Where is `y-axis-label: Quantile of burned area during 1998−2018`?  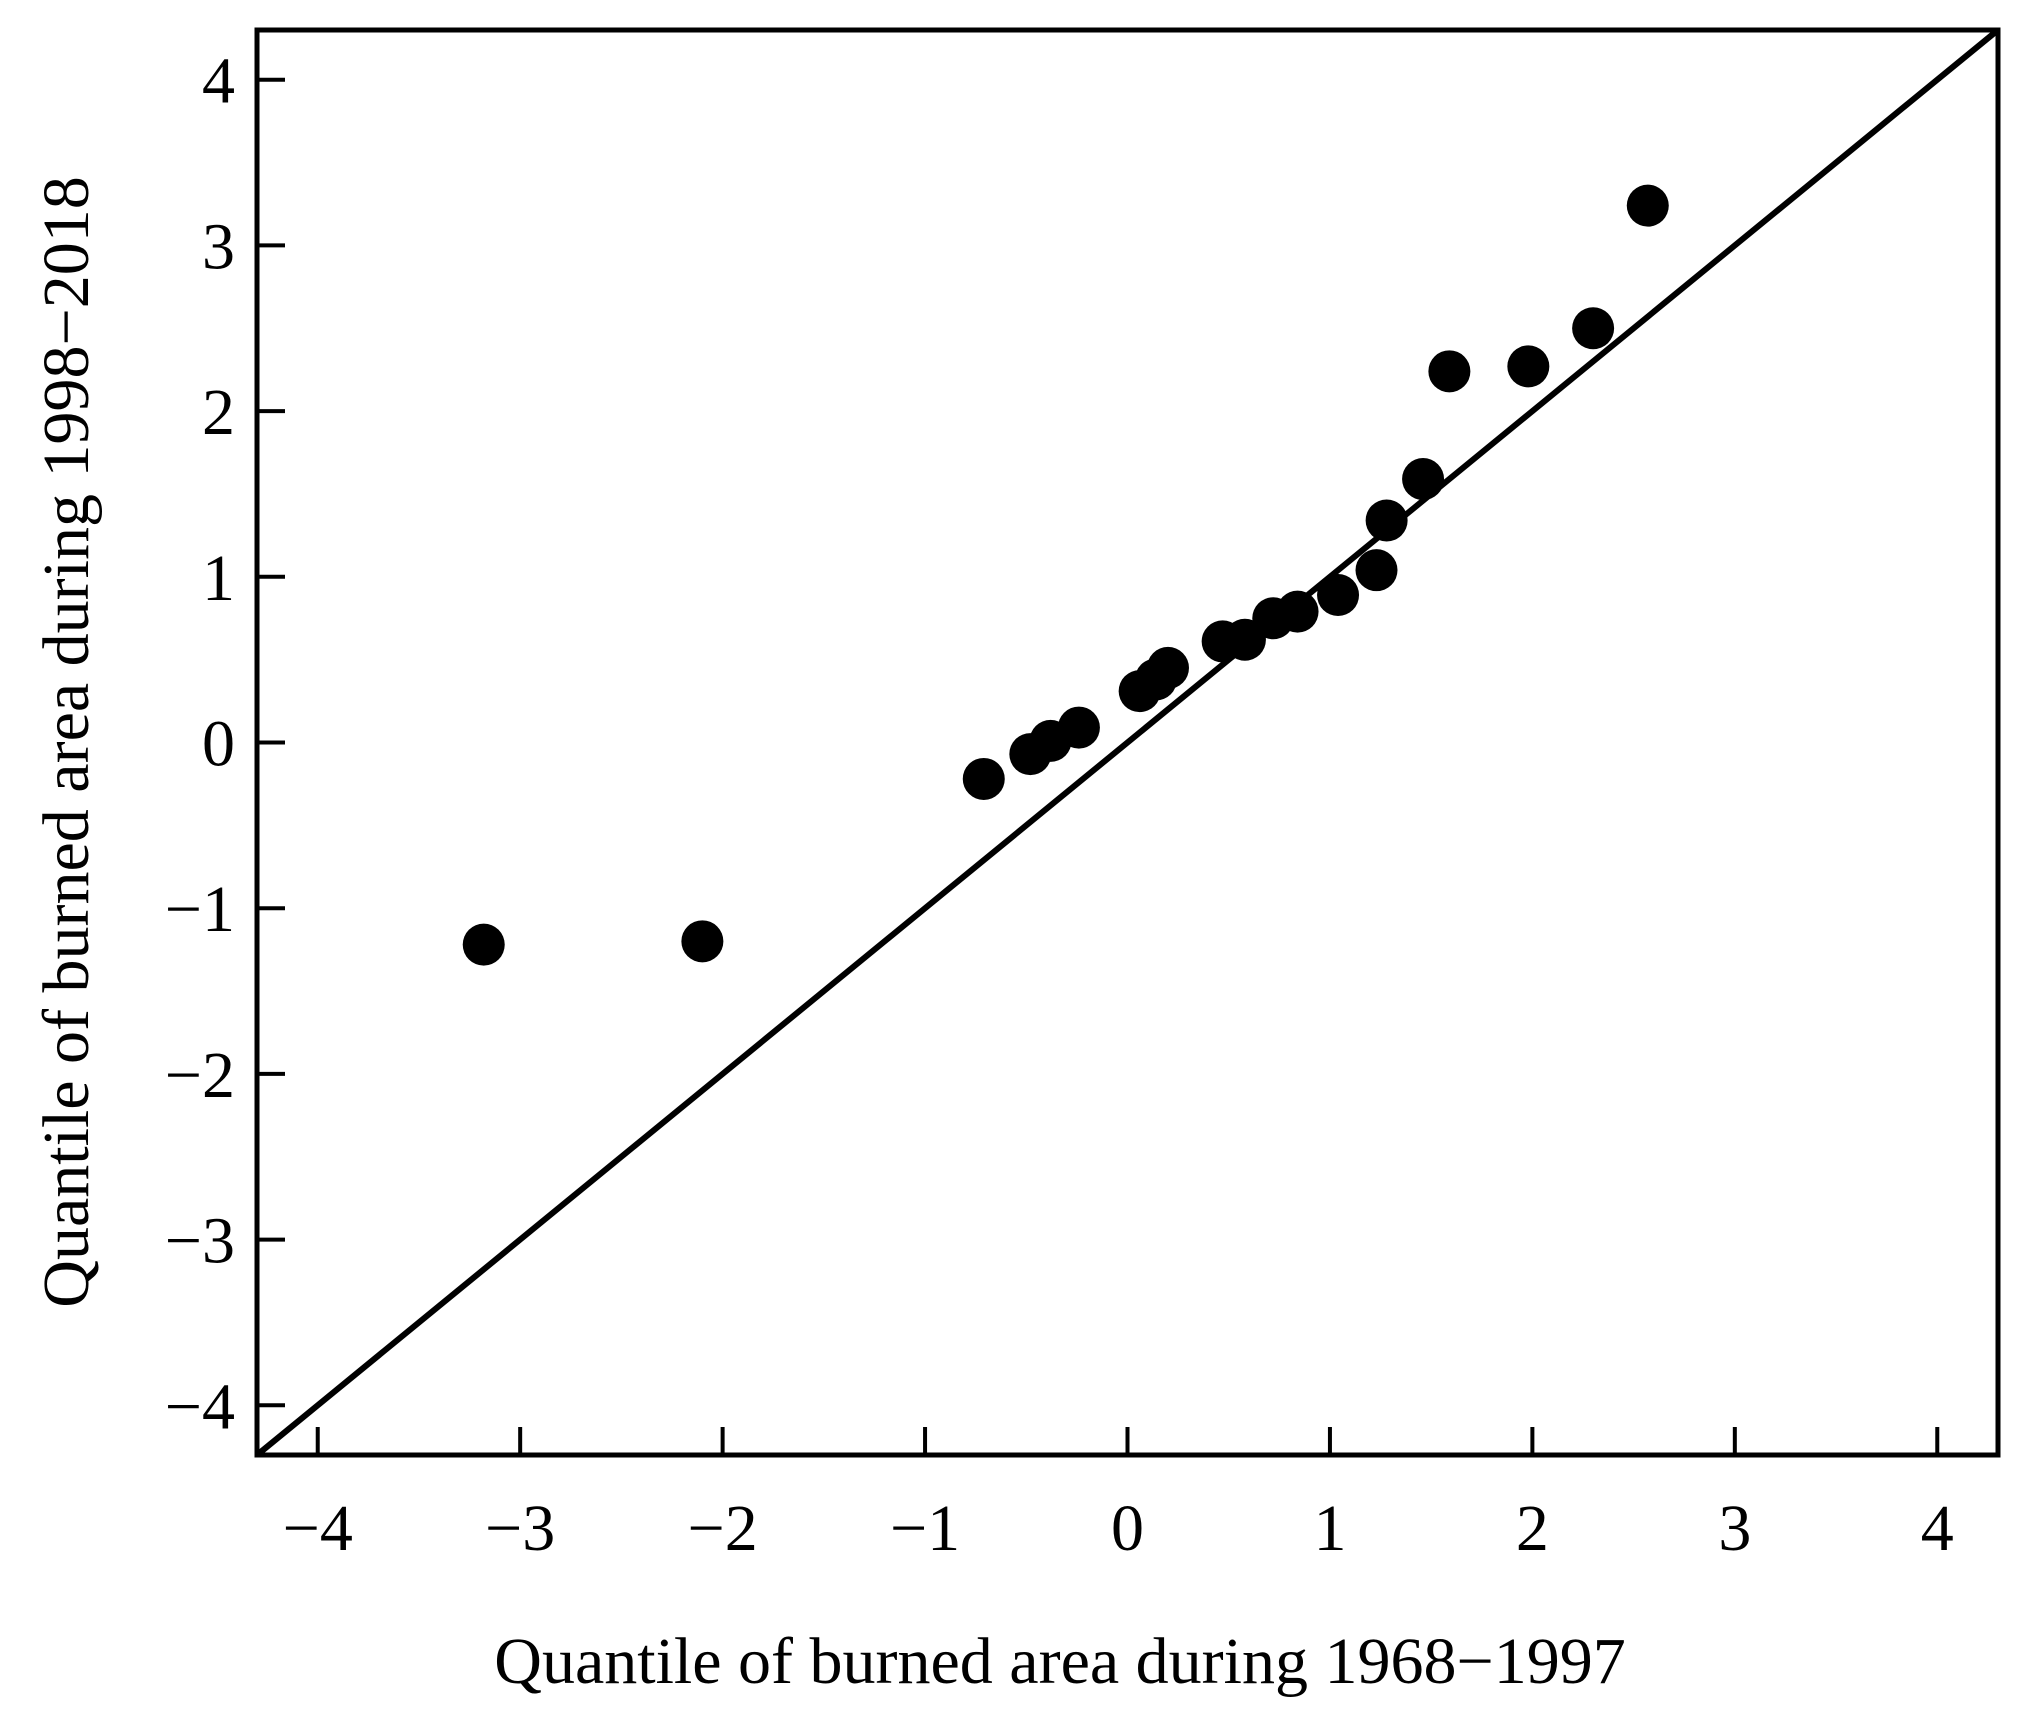 y-axis-label: Quantile of burned area during 1998−2018 is located at coordinates (66, 741).